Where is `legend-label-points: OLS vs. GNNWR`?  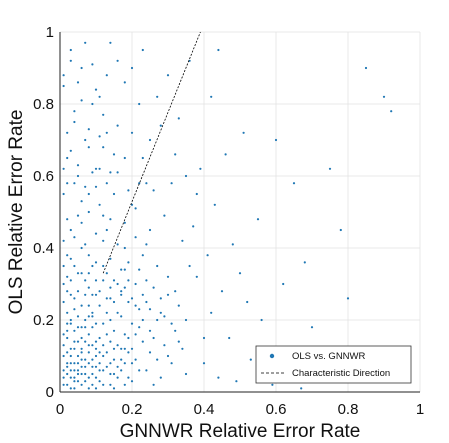
legend-label-points: OLS vs. GNNWR is located at coordinates (329, 356).